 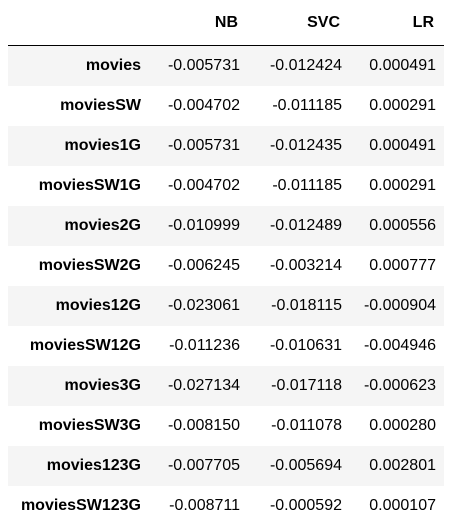 I want to click on svc-cell: -0.012424, so click(x=305, y=65).